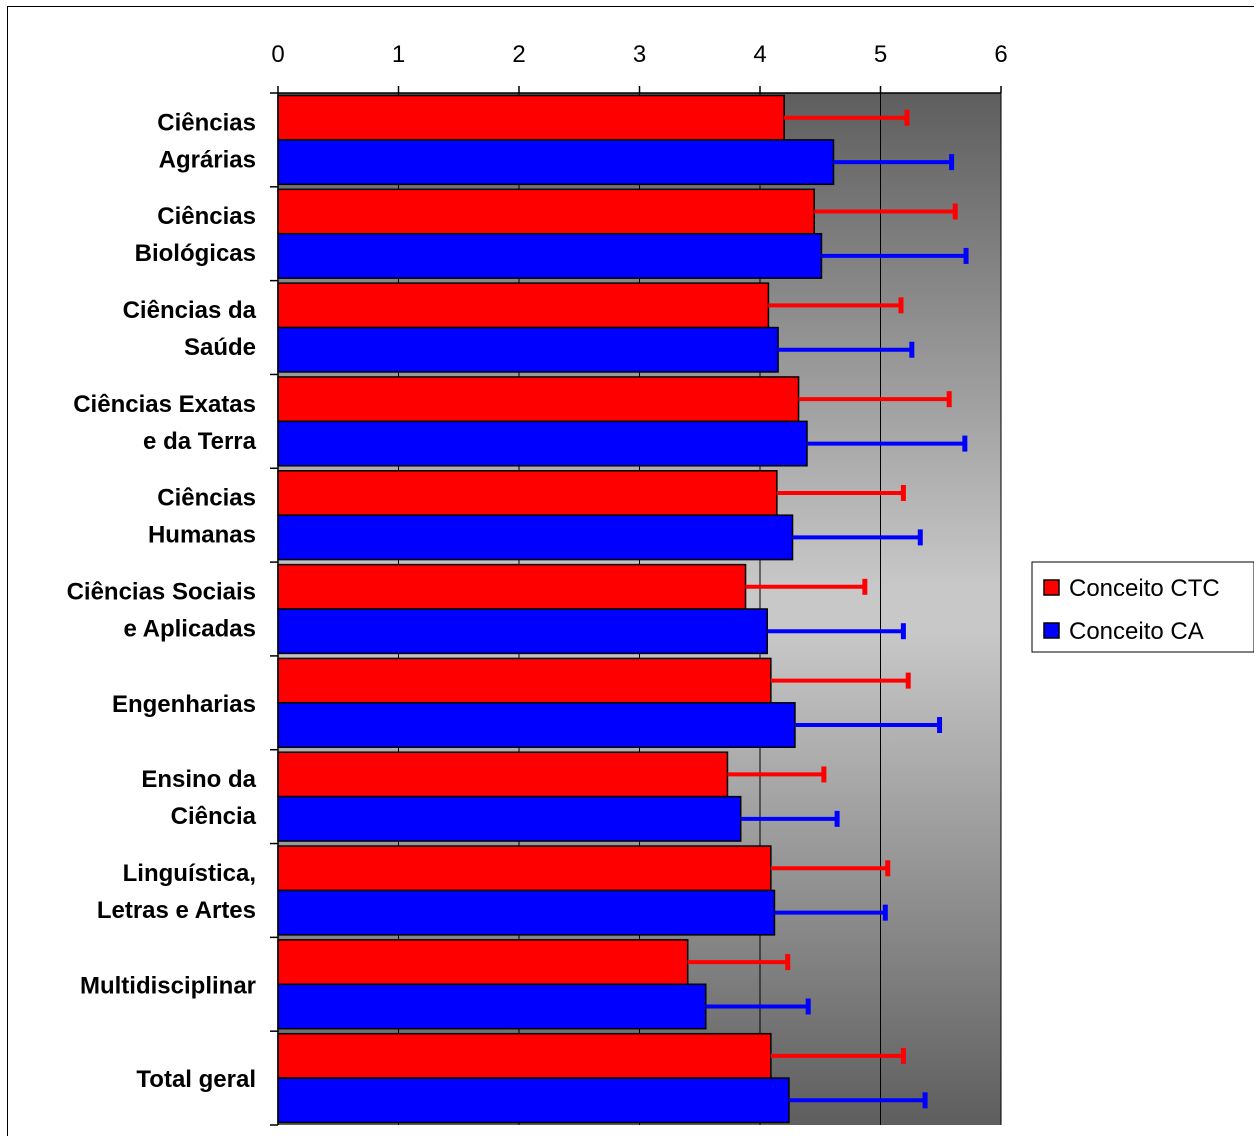 The image size is (1254, 1136). What do you see at coordinates (176, 910) in the screenshot?
I see `category-label: Letras e Artes` at bounding box center [176, 910].